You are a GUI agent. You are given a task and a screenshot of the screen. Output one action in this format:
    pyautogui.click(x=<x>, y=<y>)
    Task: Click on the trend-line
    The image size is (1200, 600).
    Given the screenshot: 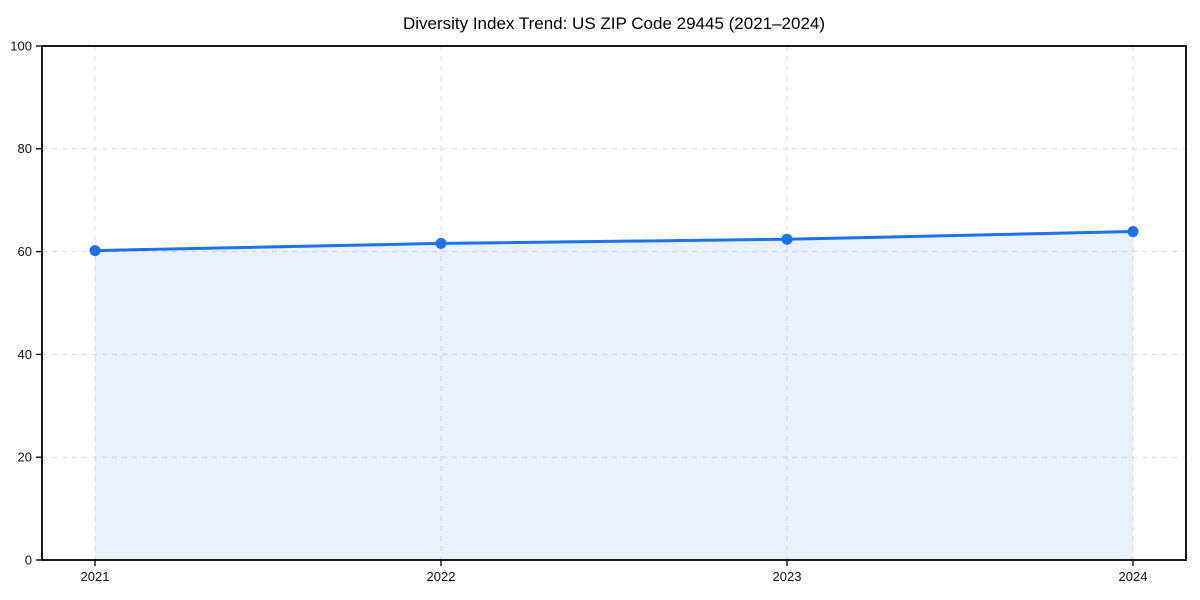 What is the action you would take?
    pyautogui.click(x=614, y=241)
    